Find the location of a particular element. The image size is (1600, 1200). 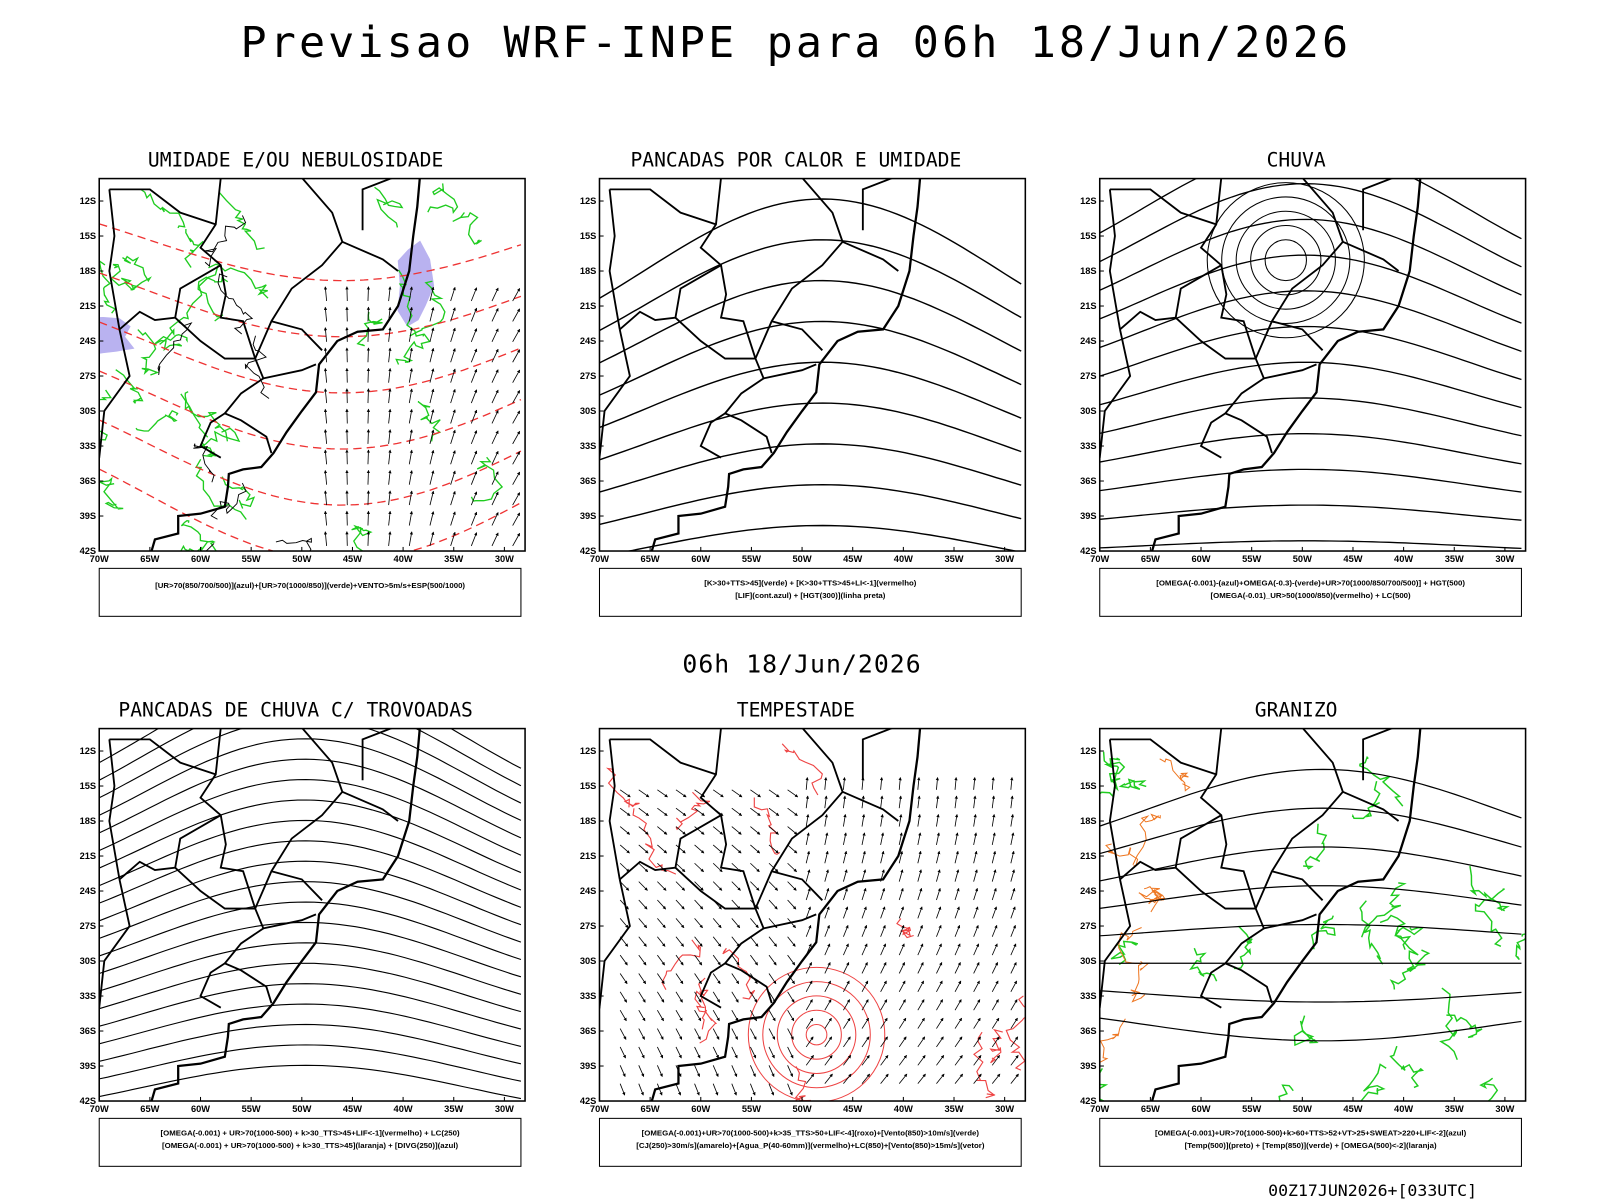

map-layer is located at coordinates (310, 365).